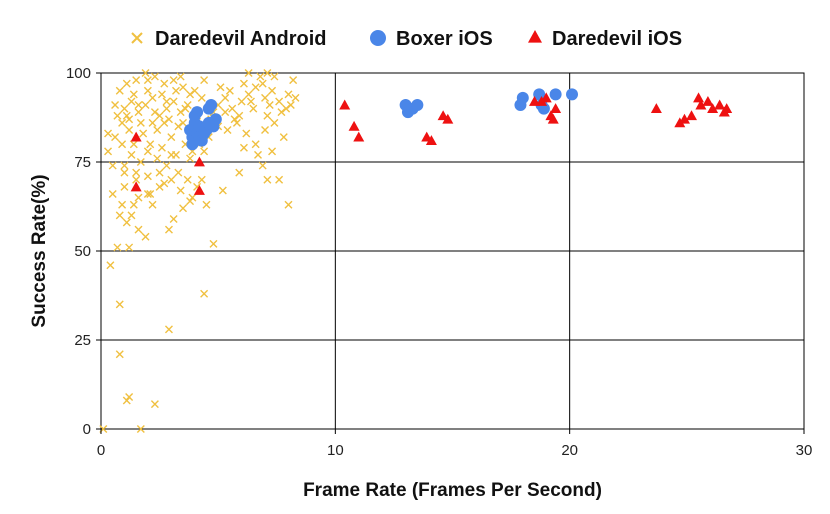 This screenshot has width=830, height=514. What do you see at coordinates (335, 450) in the screenshot?
I see `x-tick-label: 10` at bounding box center [335, 450].